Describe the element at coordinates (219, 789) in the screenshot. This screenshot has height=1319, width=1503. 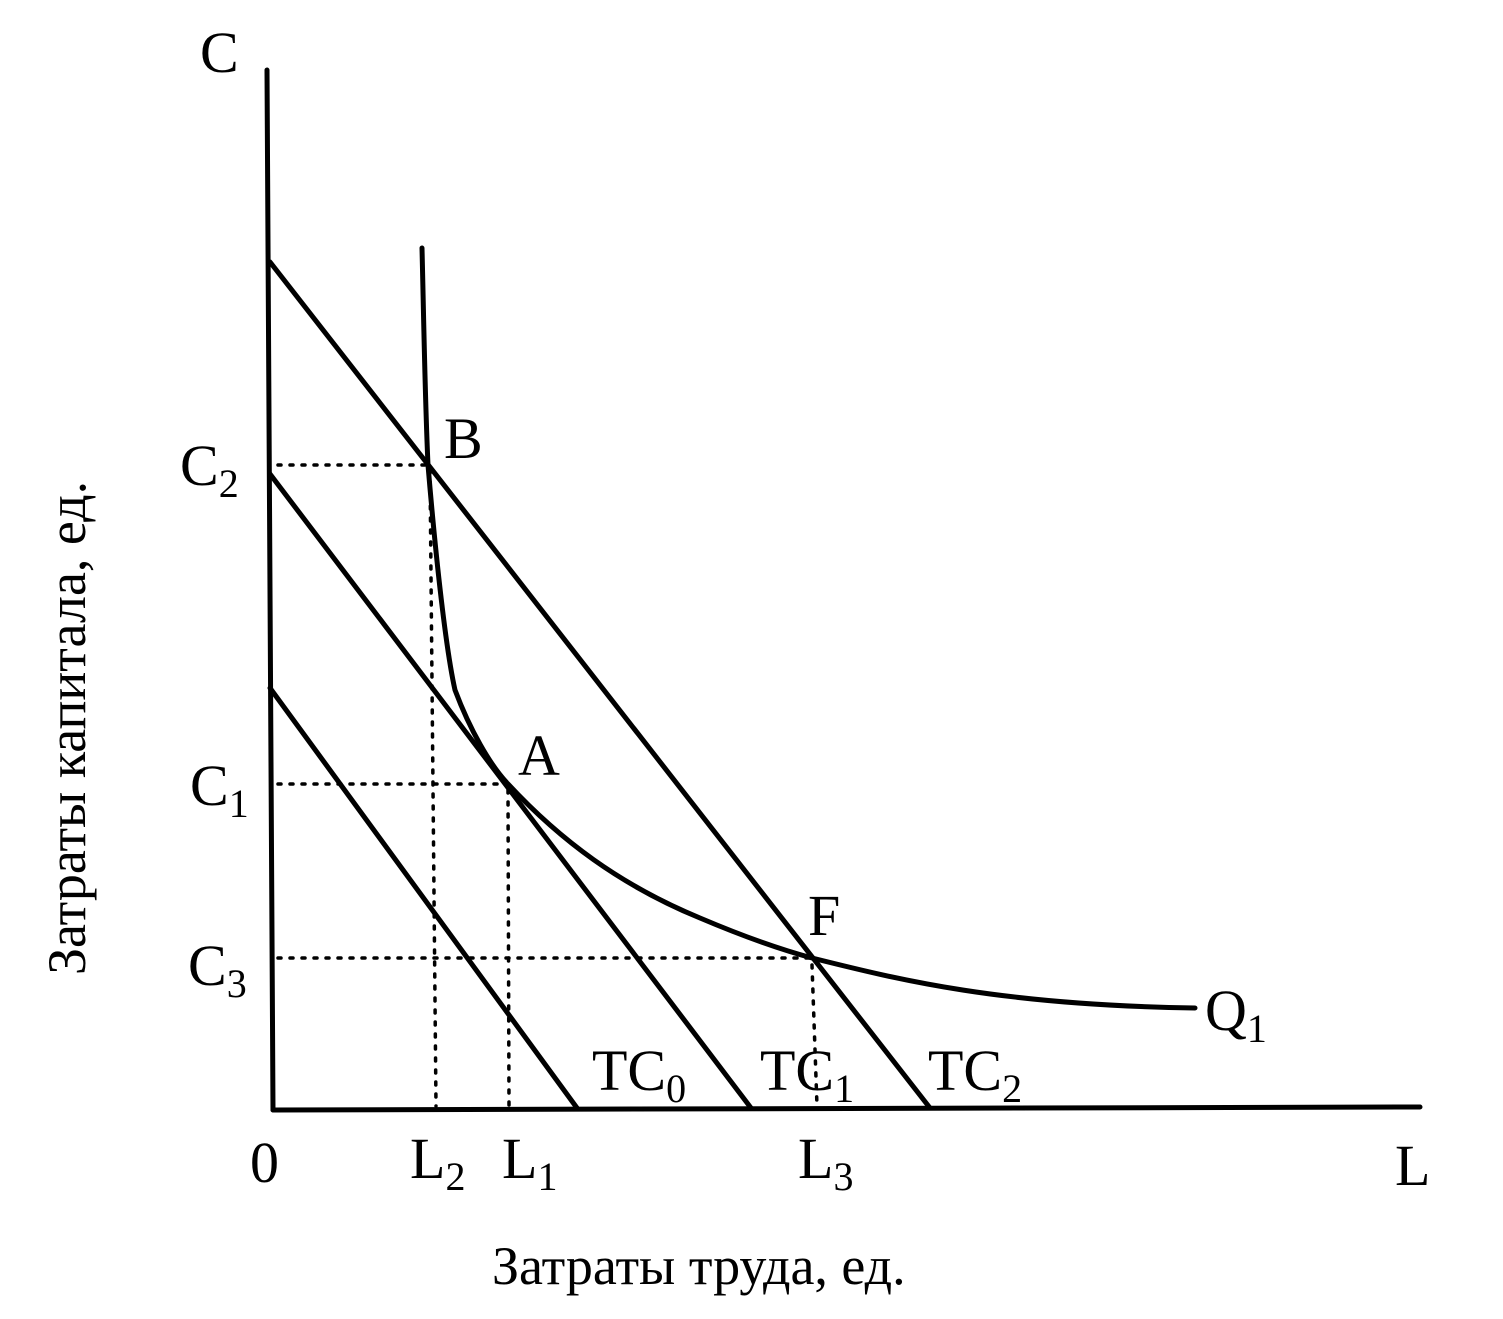
I see `y-tick-c1: C1` at that location.